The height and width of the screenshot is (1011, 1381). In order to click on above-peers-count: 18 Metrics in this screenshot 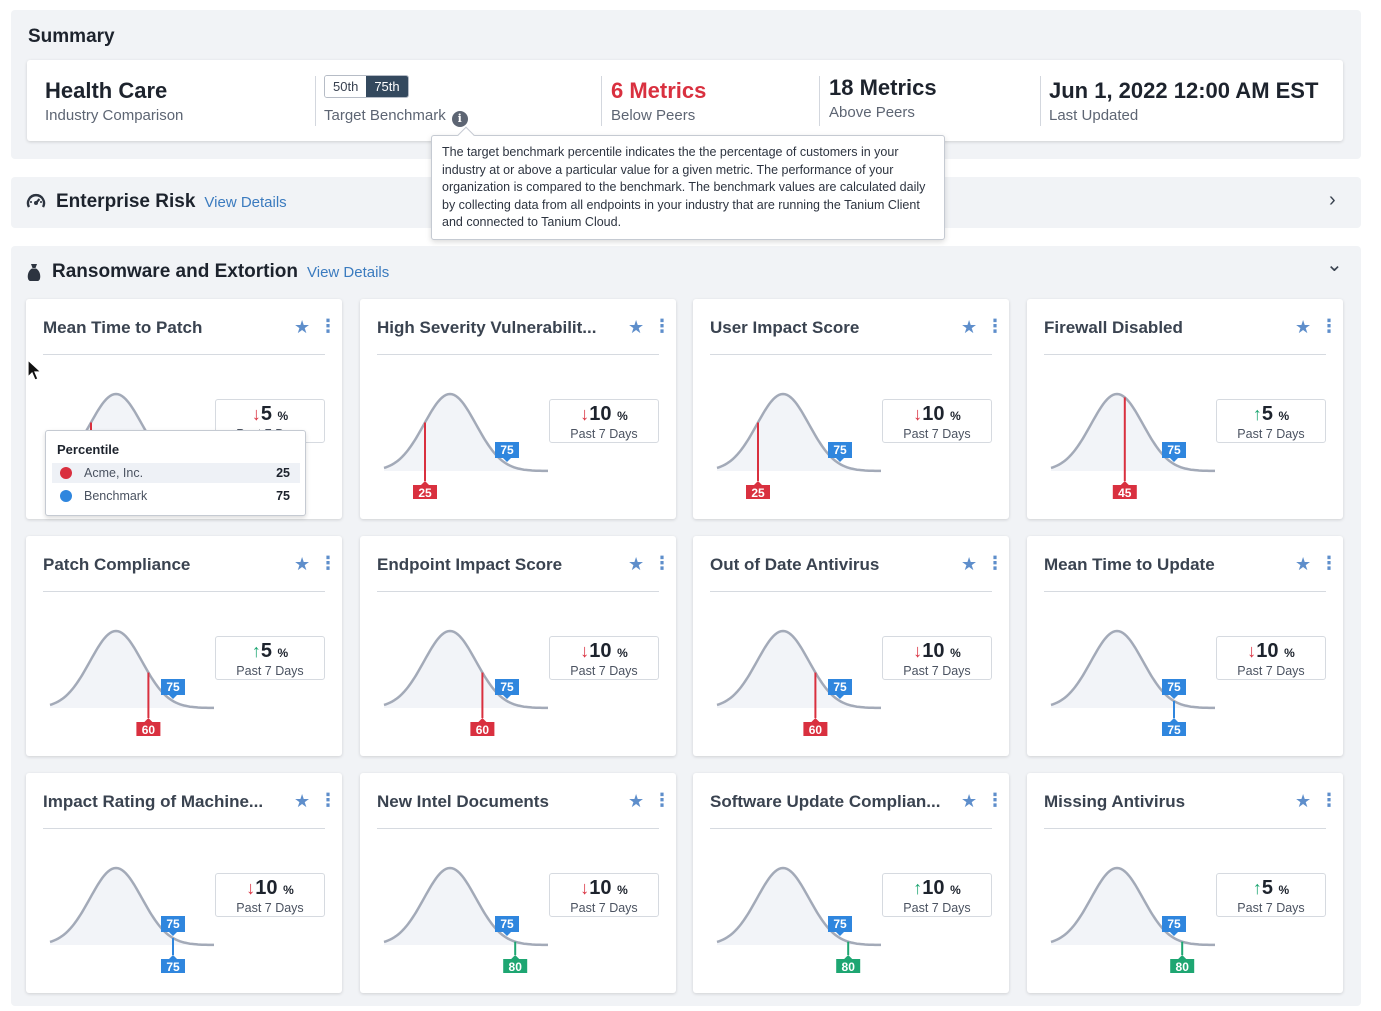, I will do `click(883, 87)`.